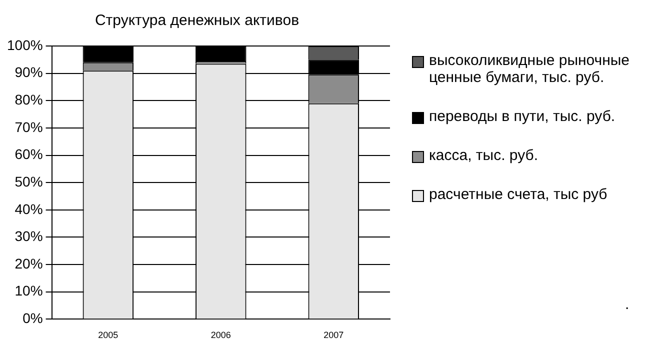 The height and width of the screenshot is (348, 655). What do you see at coordinates (518, 194) in the screenshot?
I see `legend-label: расчетные счета, тыс руб` at bounding box center [518, 194].